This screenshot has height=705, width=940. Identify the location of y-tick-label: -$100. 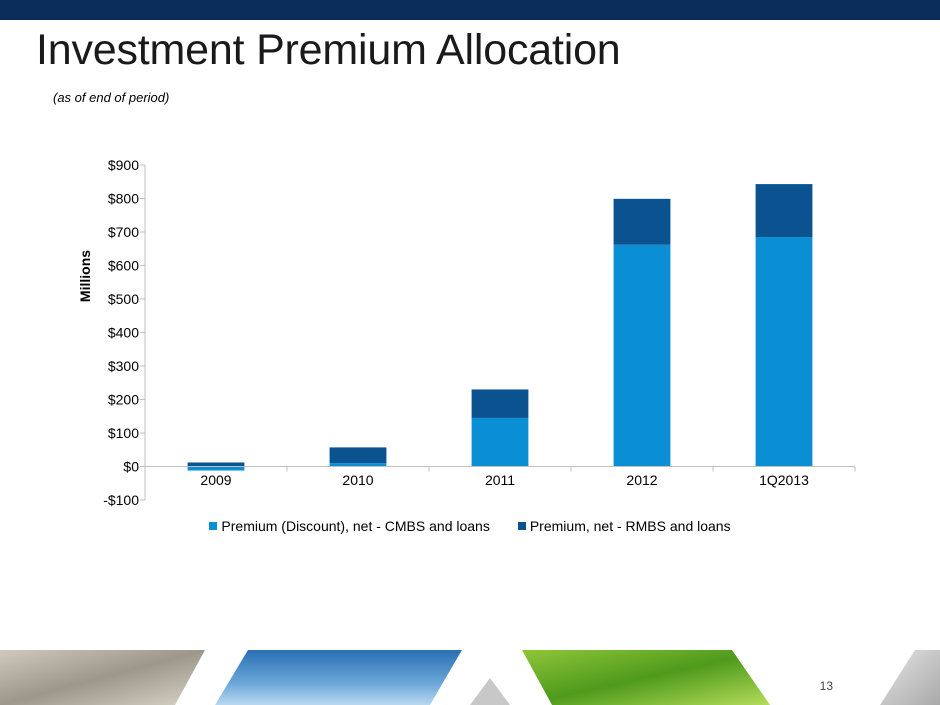
(121, 500).